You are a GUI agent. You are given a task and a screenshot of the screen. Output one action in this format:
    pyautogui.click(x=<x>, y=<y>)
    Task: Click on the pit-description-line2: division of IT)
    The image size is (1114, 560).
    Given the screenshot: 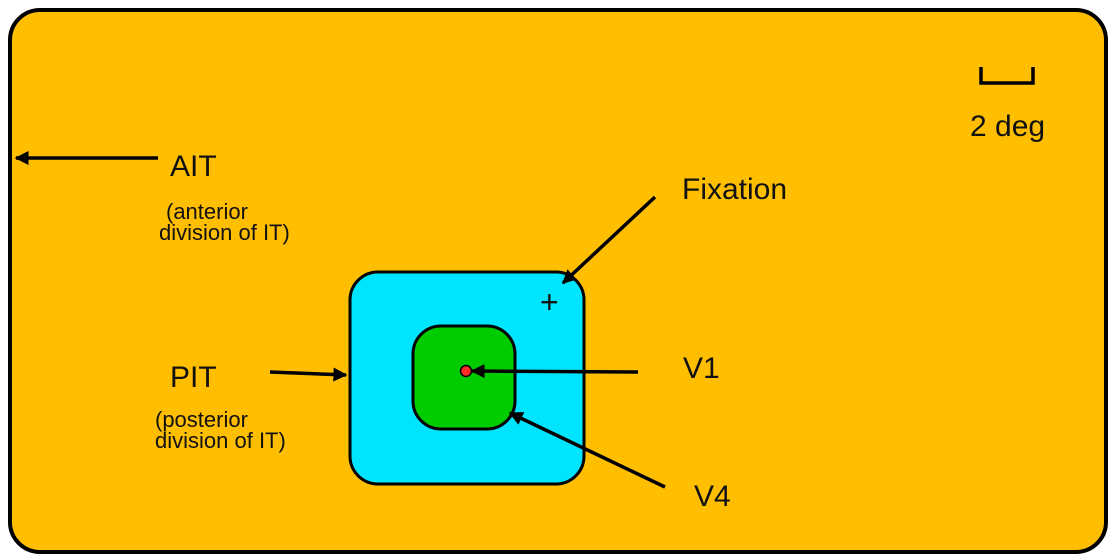 What is the action you would take?
    pyautogui.click(x=220, y=440)
    